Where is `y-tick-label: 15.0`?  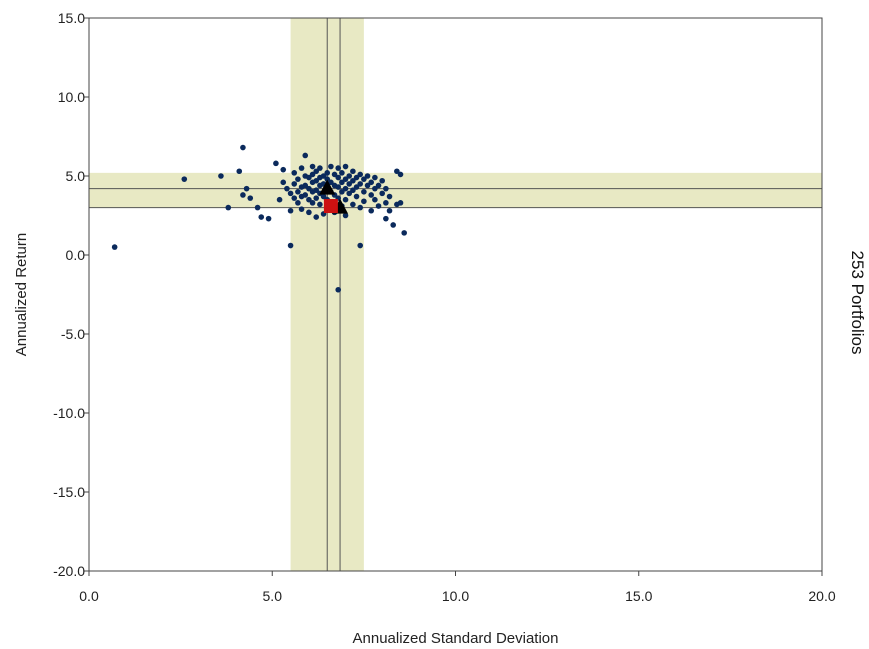 y-tick-label: 15.0 is located at coordinates (71, 18).